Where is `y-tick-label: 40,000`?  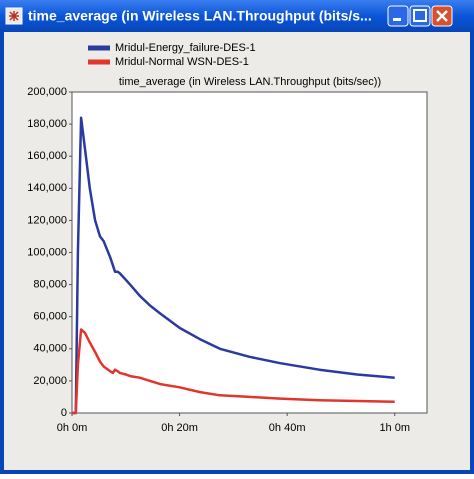 y-tick-label: 40,000 is located at coordinates (50, 349).